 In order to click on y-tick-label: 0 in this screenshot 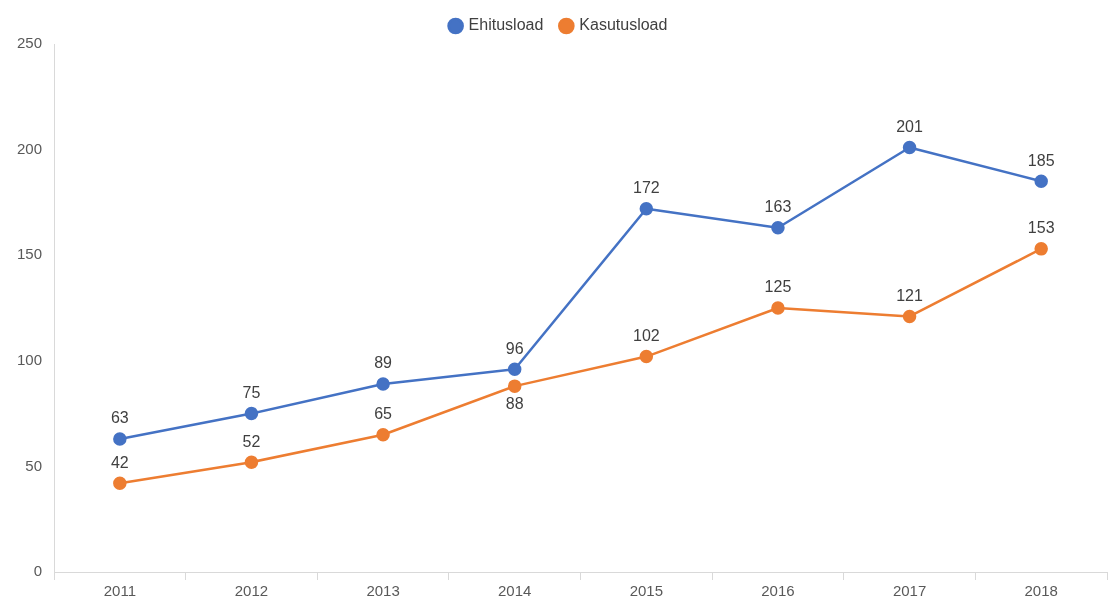, I will do `click(38, 571)`.